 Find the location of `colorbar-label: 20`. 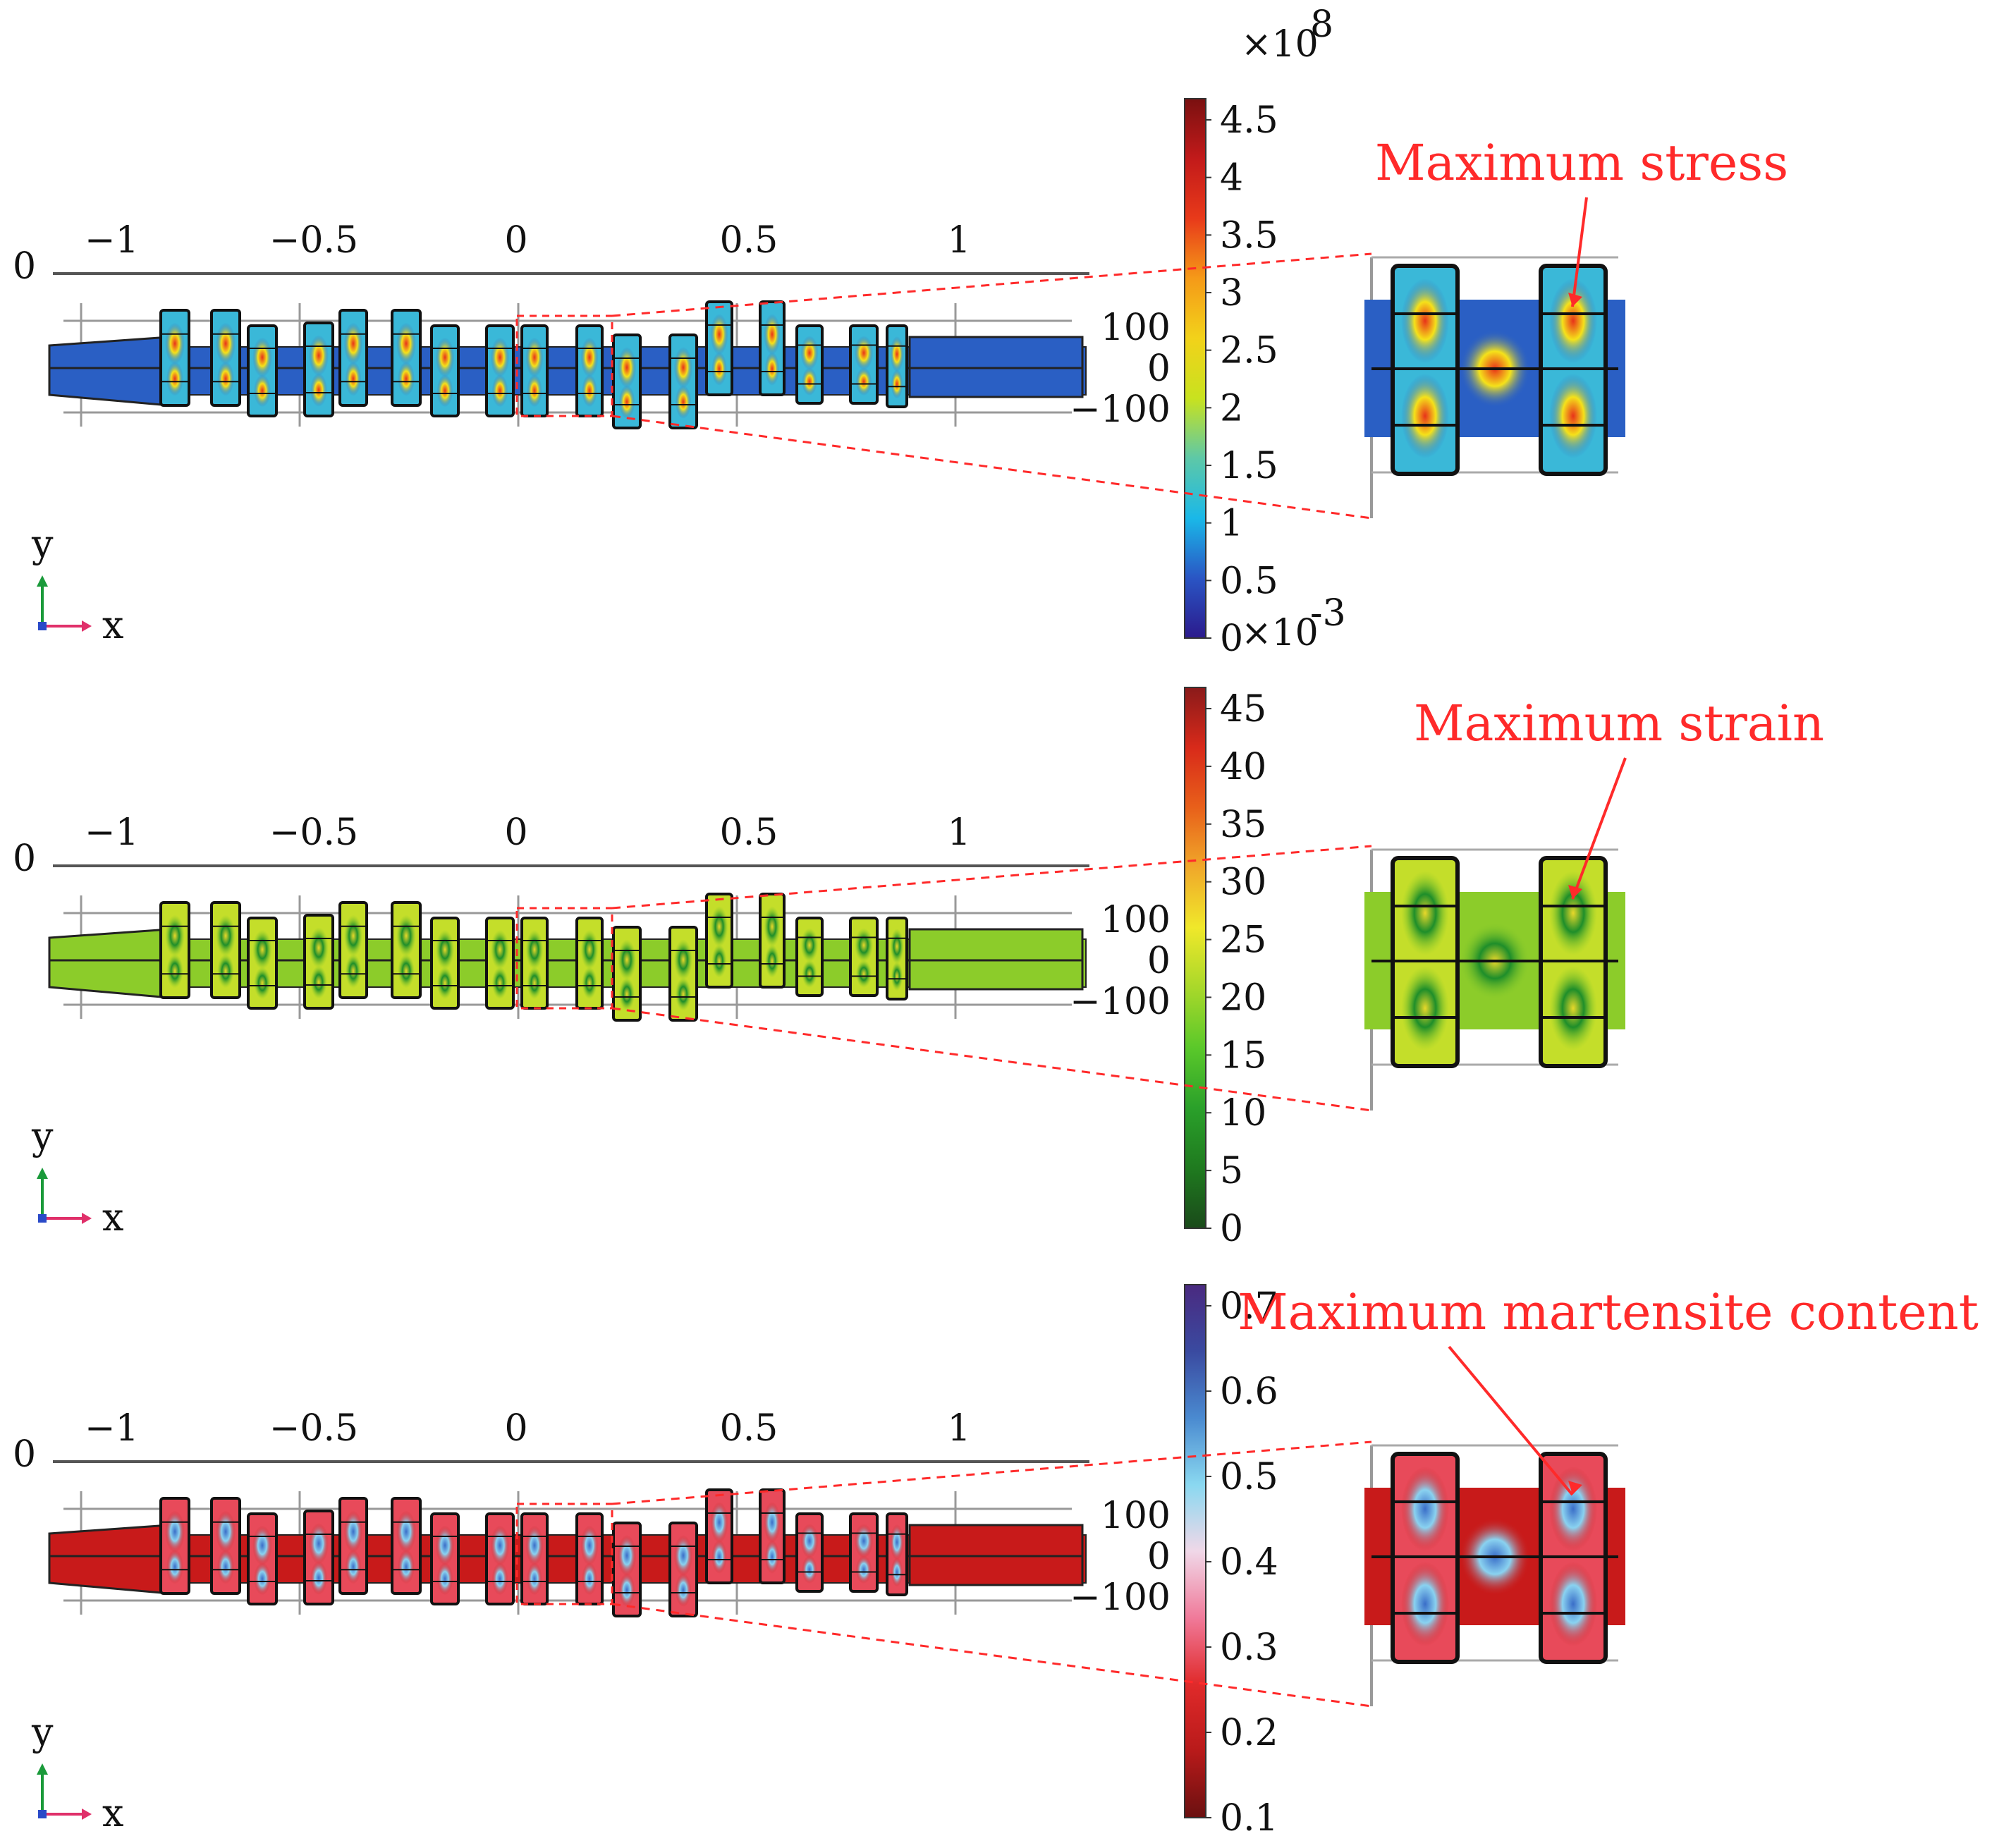

colorbar-label: 20 is located at coordinates (1243, 998).